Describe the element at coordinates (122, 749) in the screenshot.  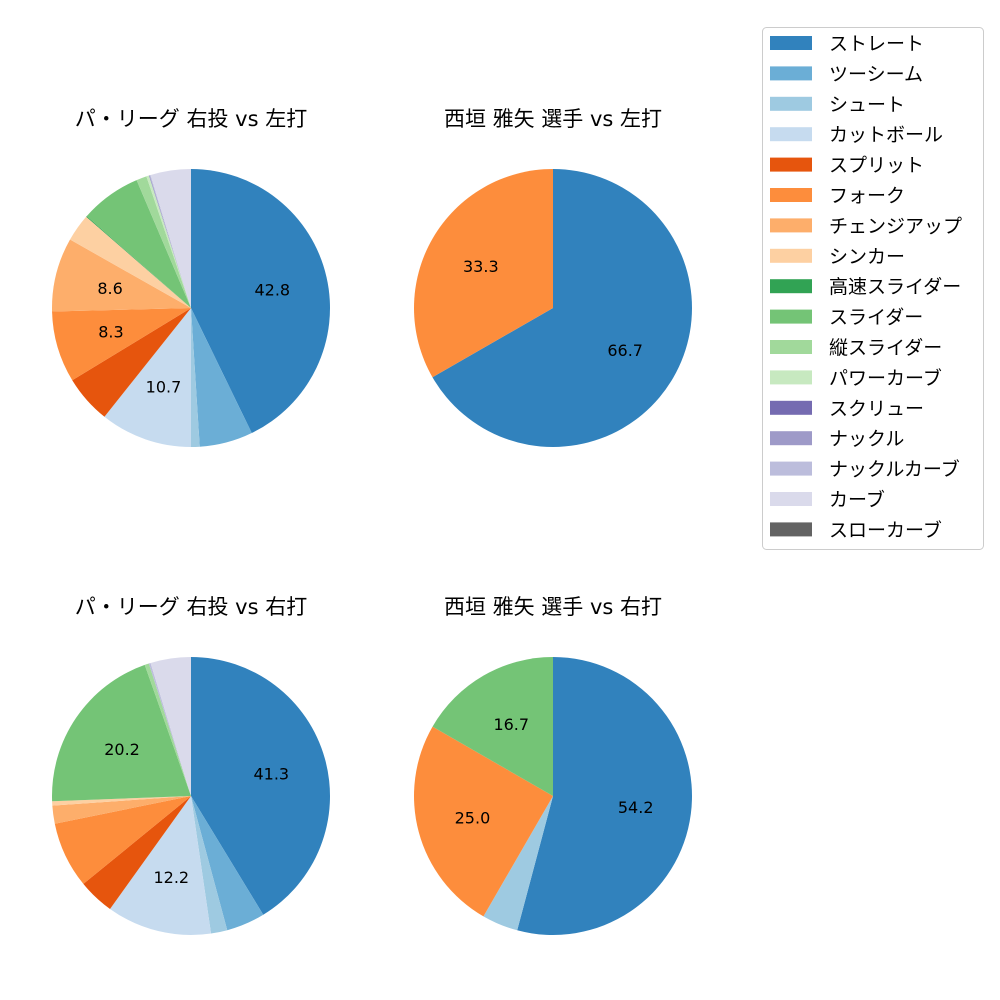
I see `slice-data-label: 20.2` at that location.